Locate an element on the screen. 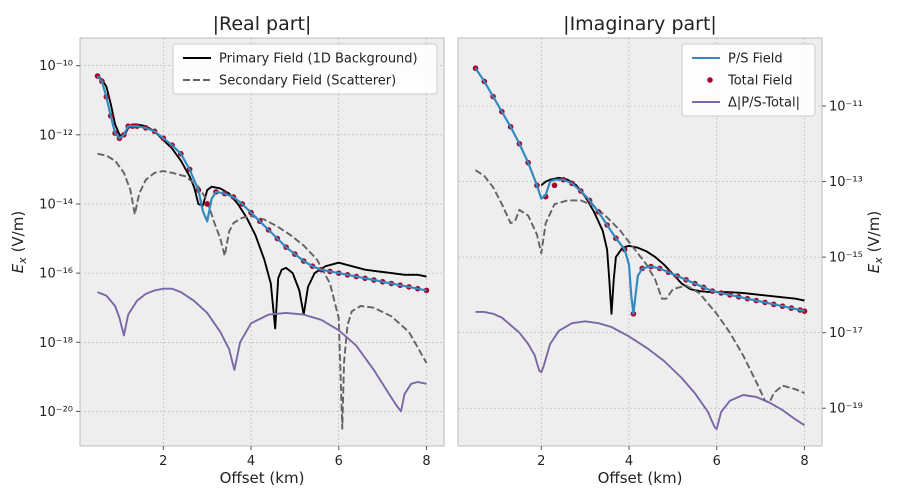  legend: P/S Field Total Field Δ|P/S-Total| is located at coordinates (748, 80).